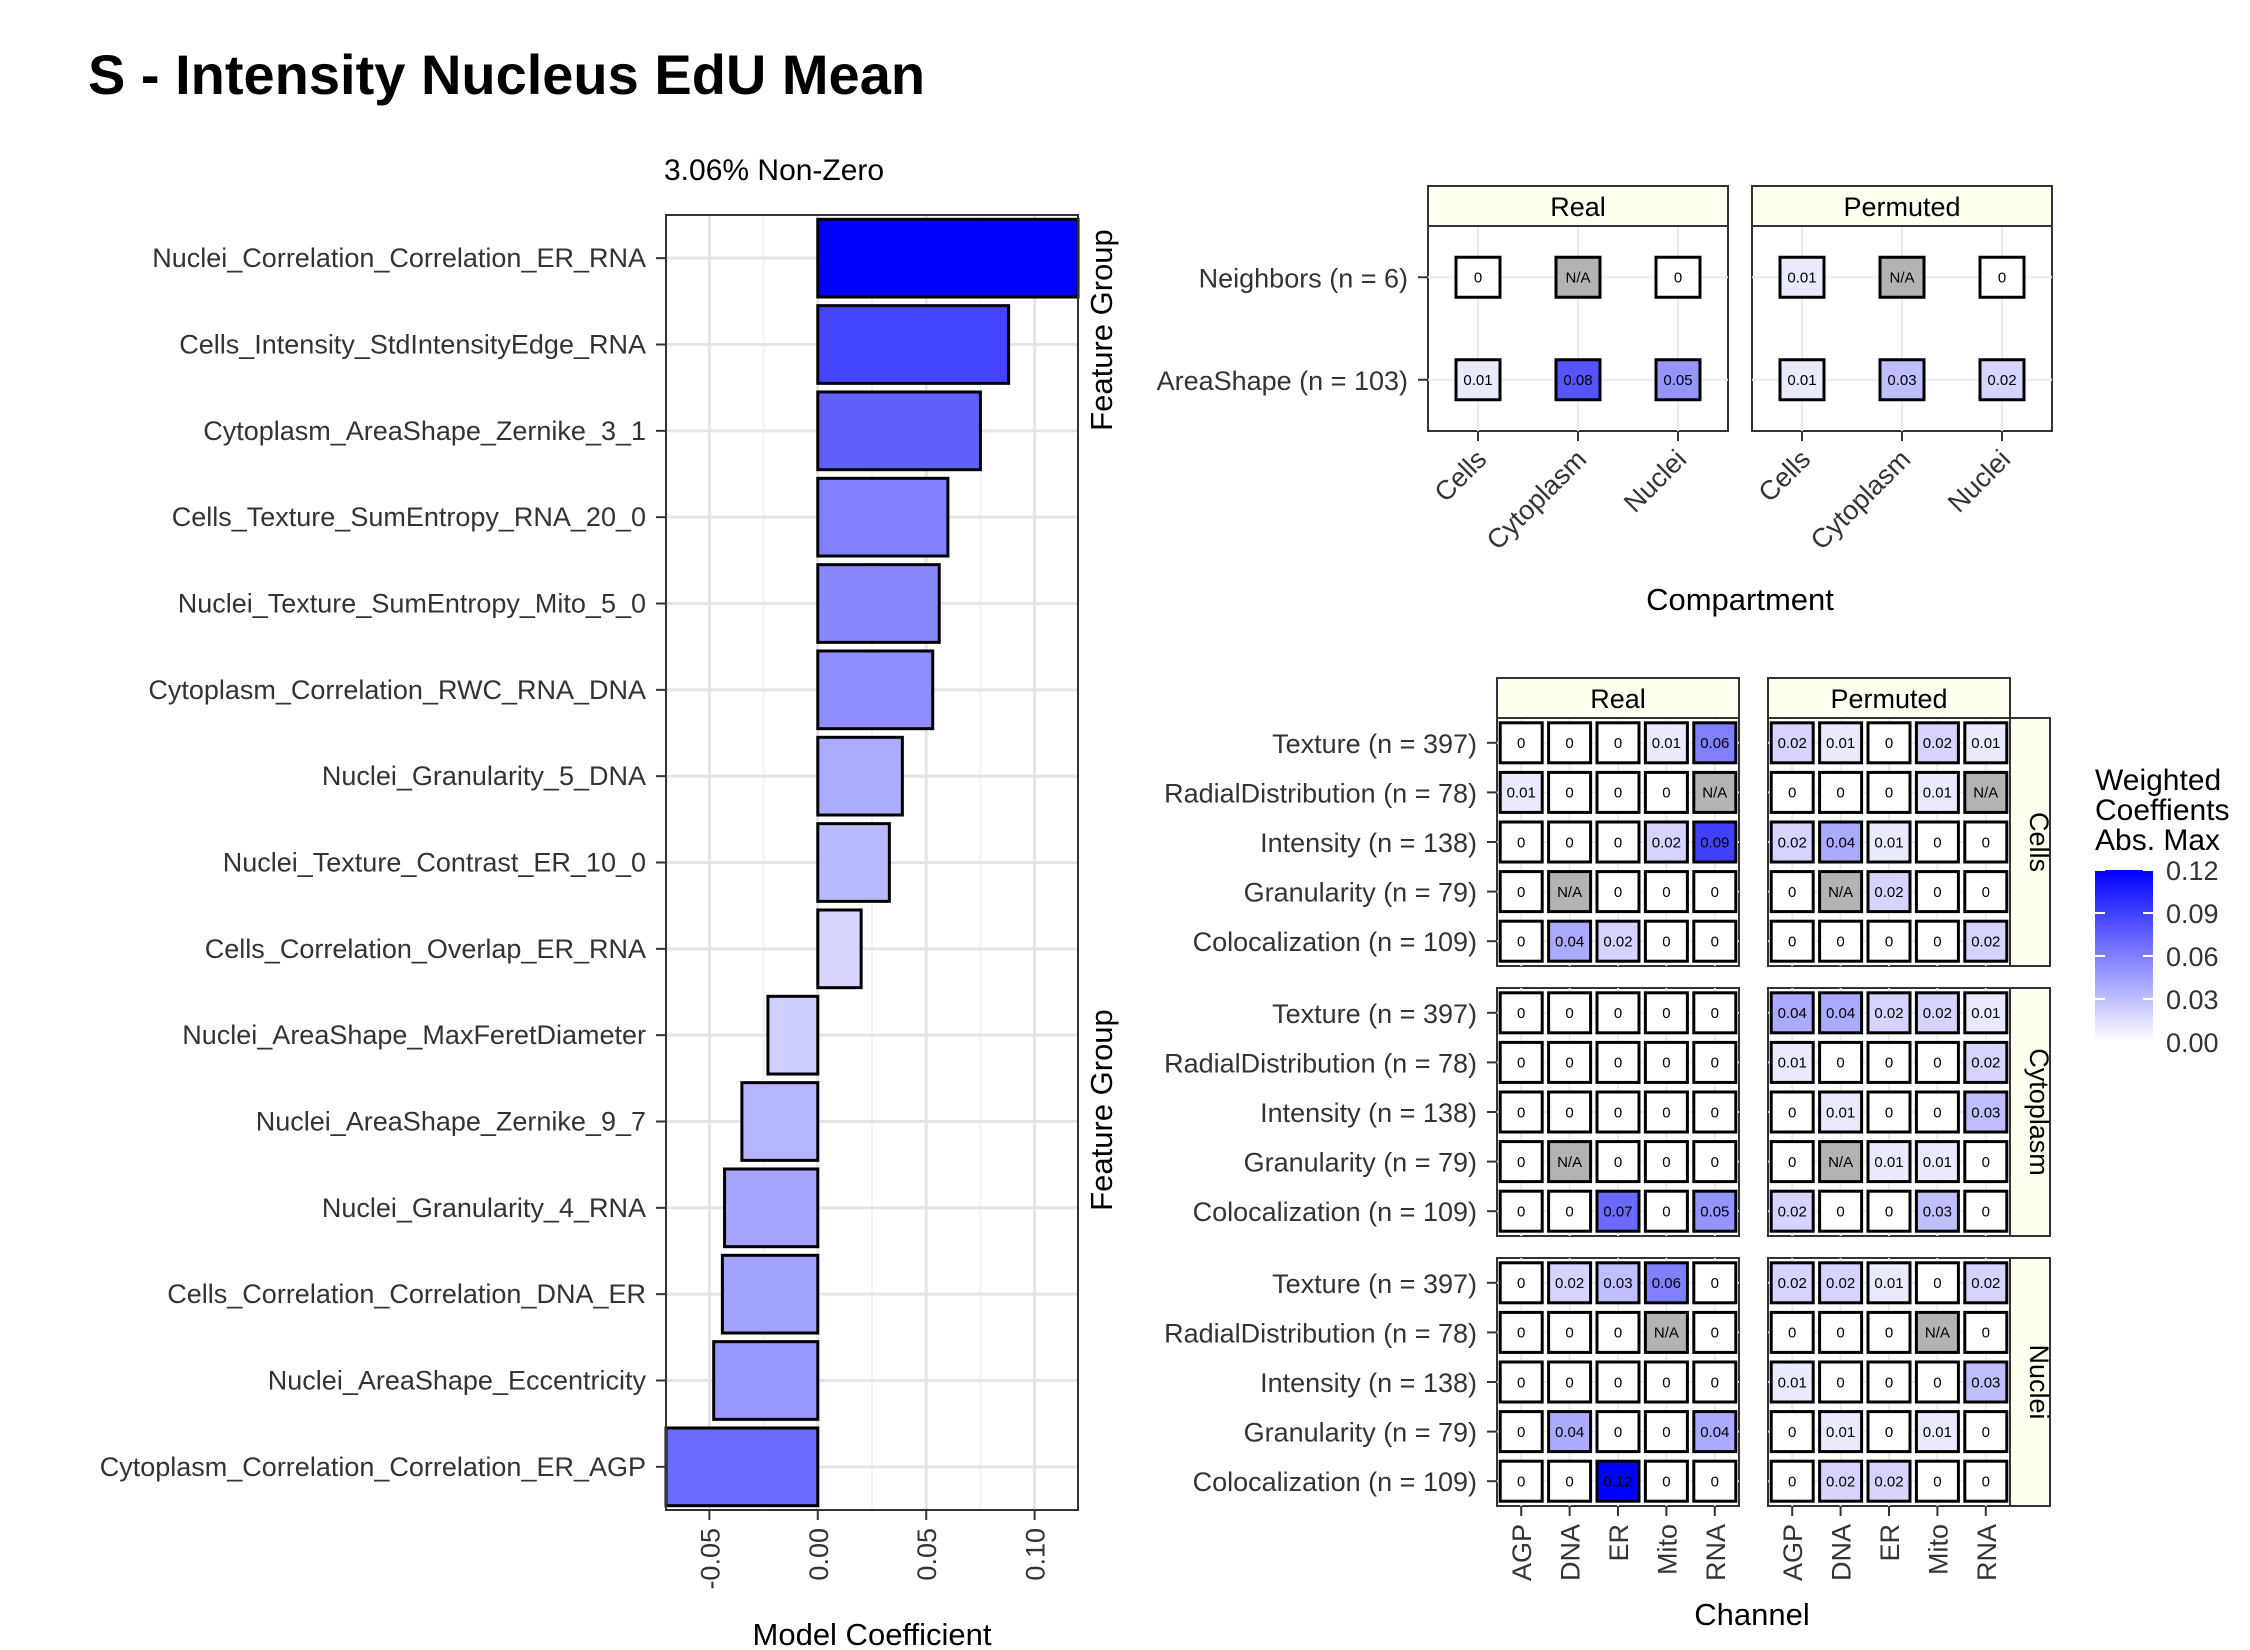  Describe the element at coordinates (2030, 1112) in the screenshot. I see `facet-row-strip` at that location.